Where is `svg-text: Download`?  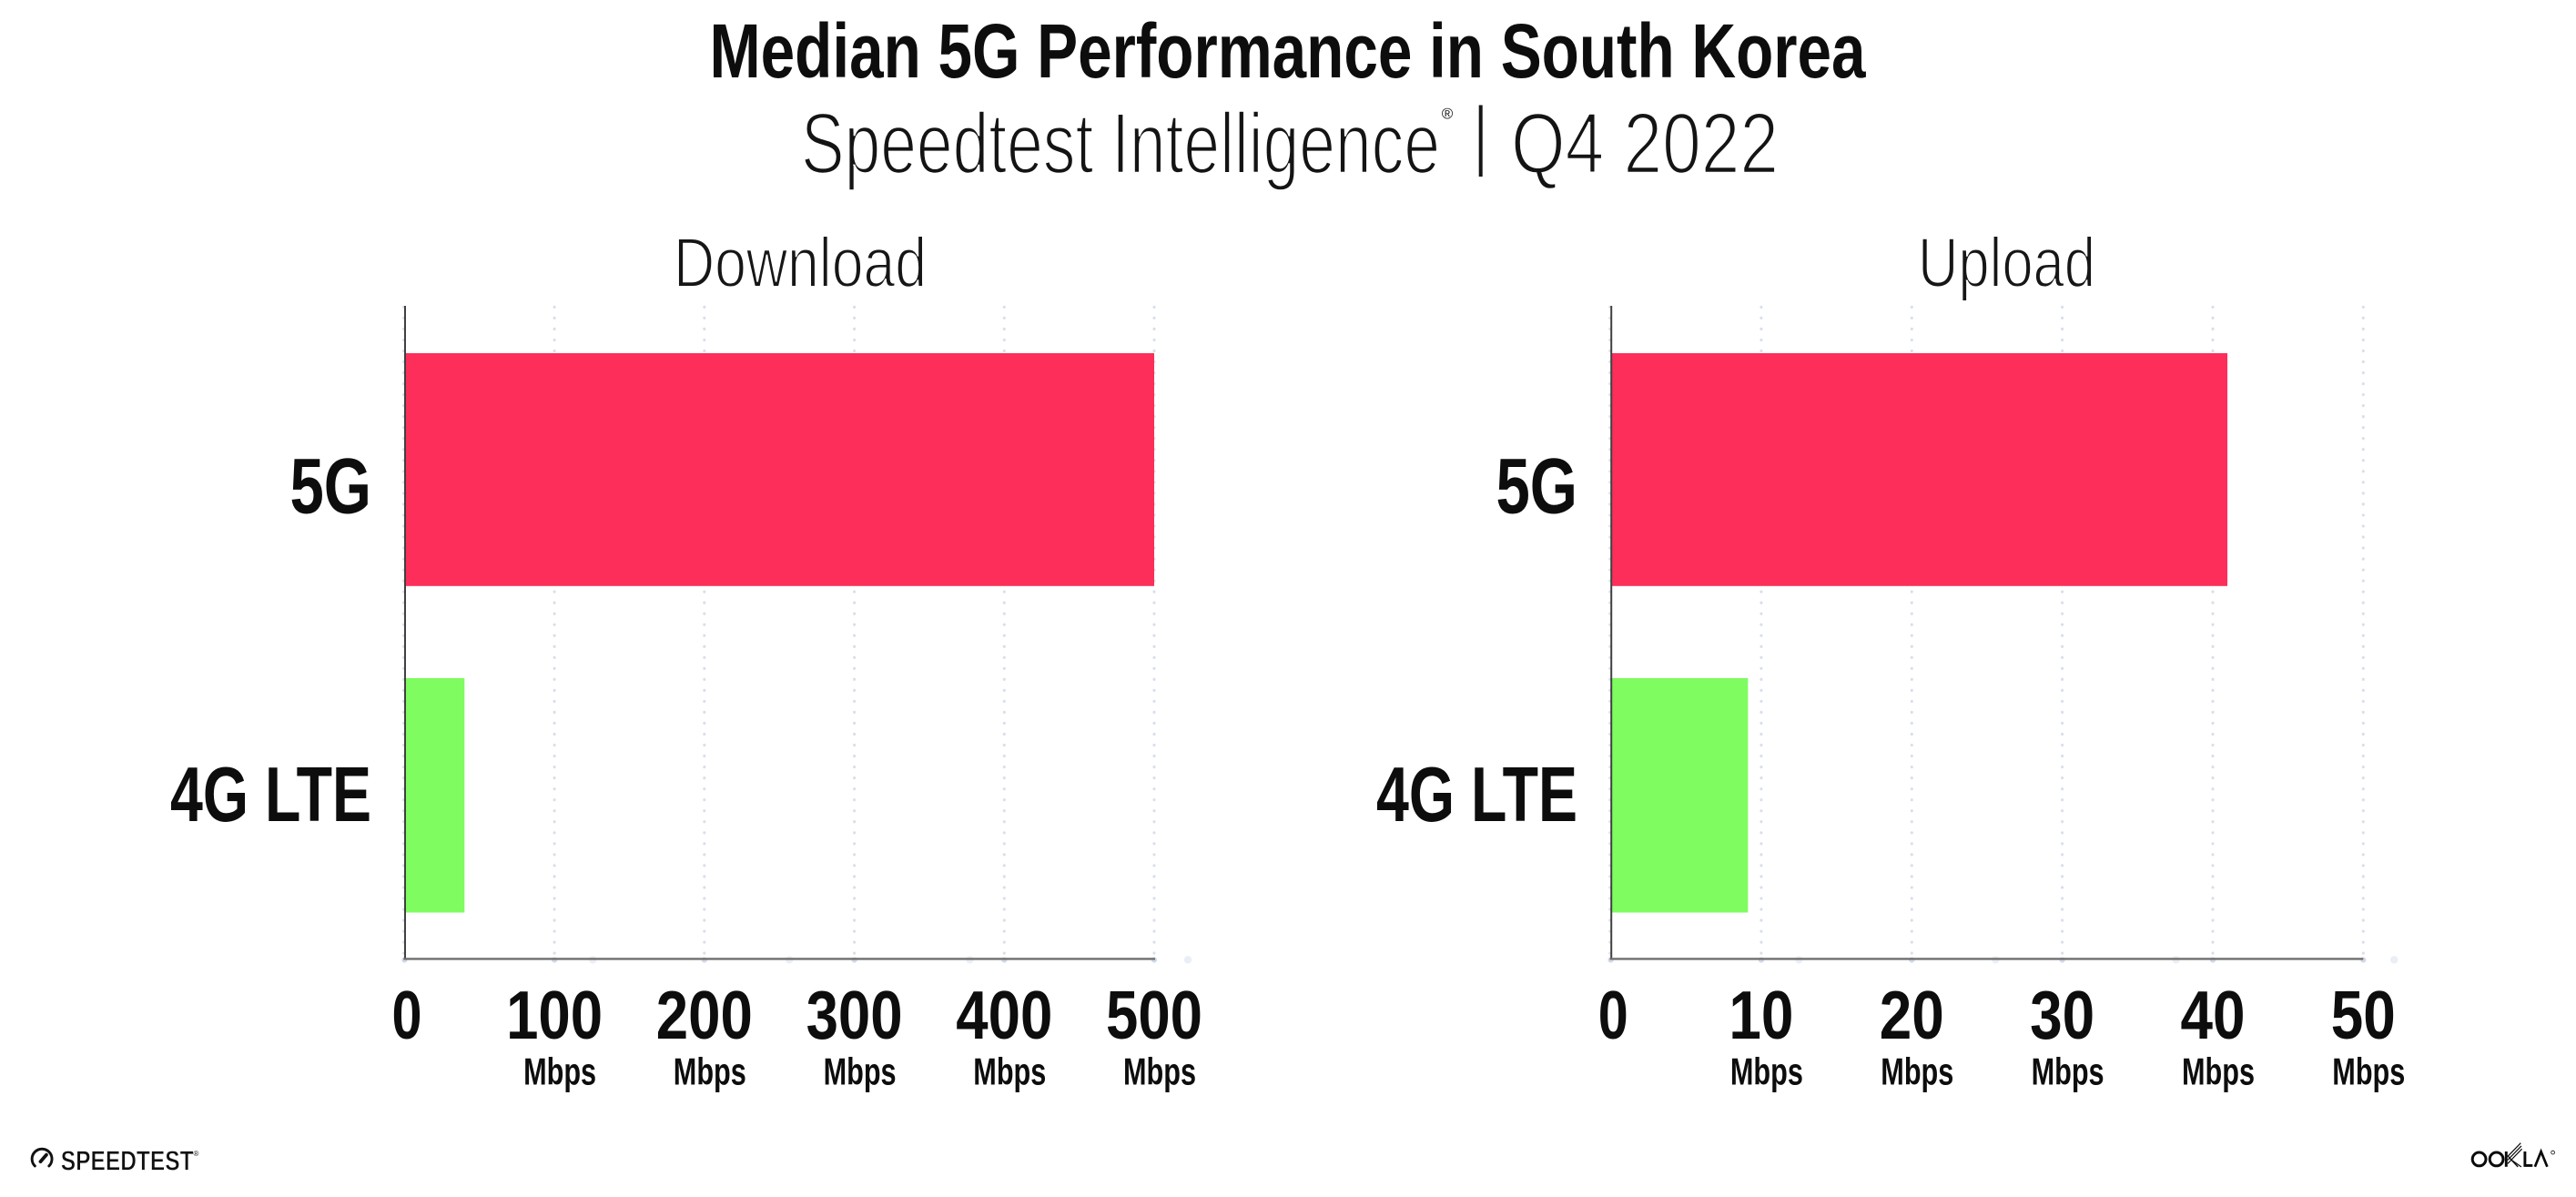
svg-text: Download is located at coordinates (800, 263).